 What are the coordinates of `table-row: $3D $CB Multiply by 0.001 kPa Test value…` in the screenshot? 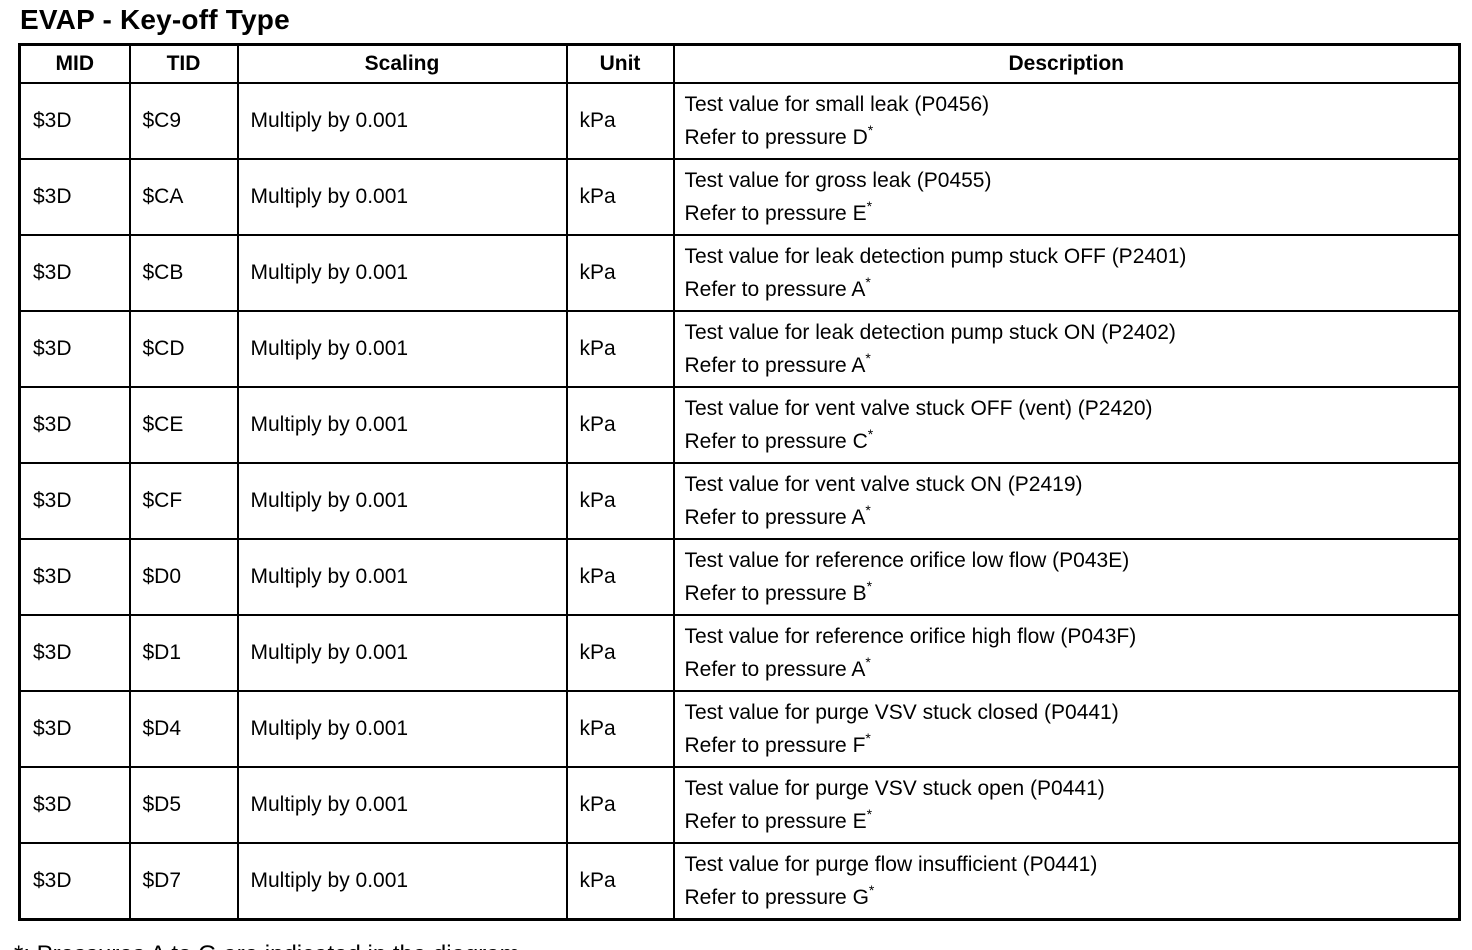 It's located at (739, 272).